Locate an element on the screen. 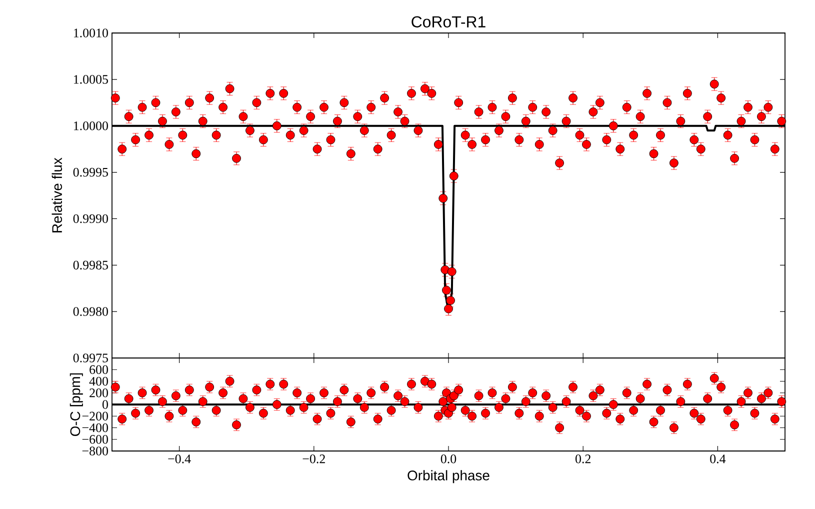  x-tick-label: 0.2 is located at coordinates (583, 459).